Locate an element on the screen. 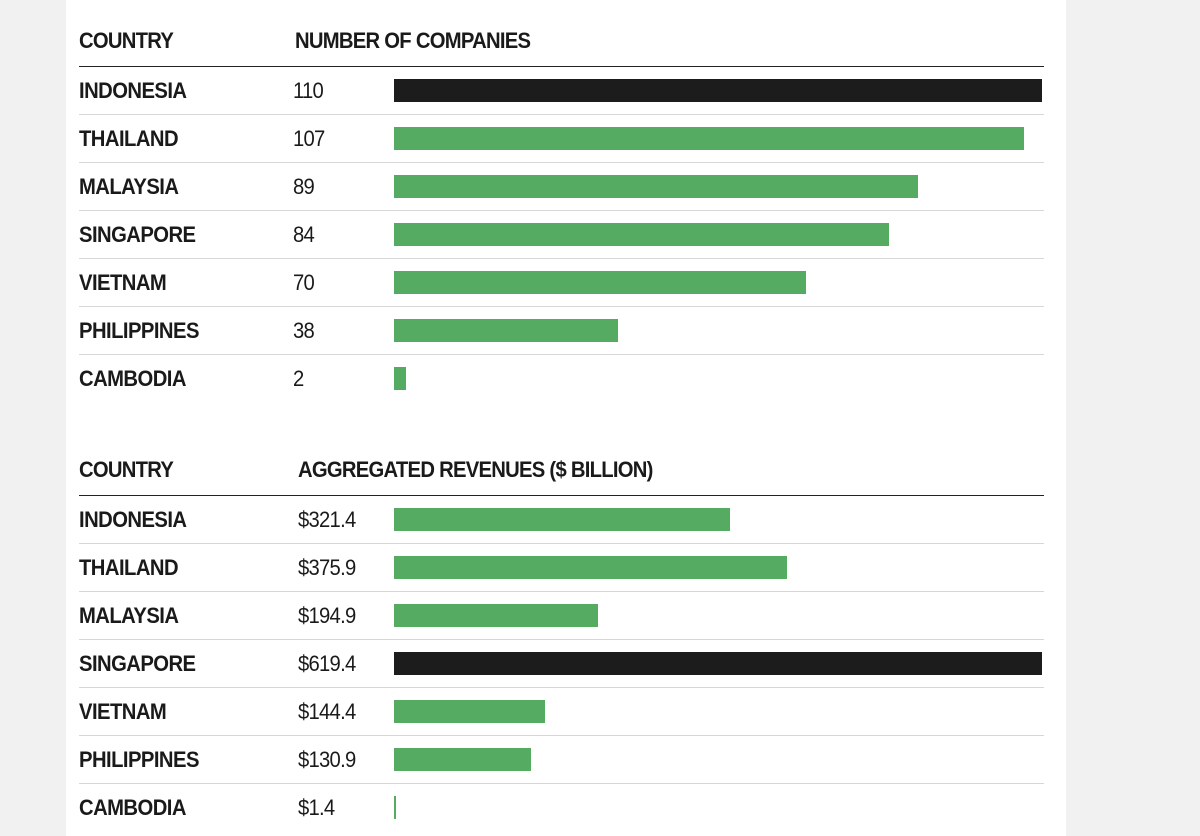  revenues-value-label: $619.4 is located at coordinates (327, 663).